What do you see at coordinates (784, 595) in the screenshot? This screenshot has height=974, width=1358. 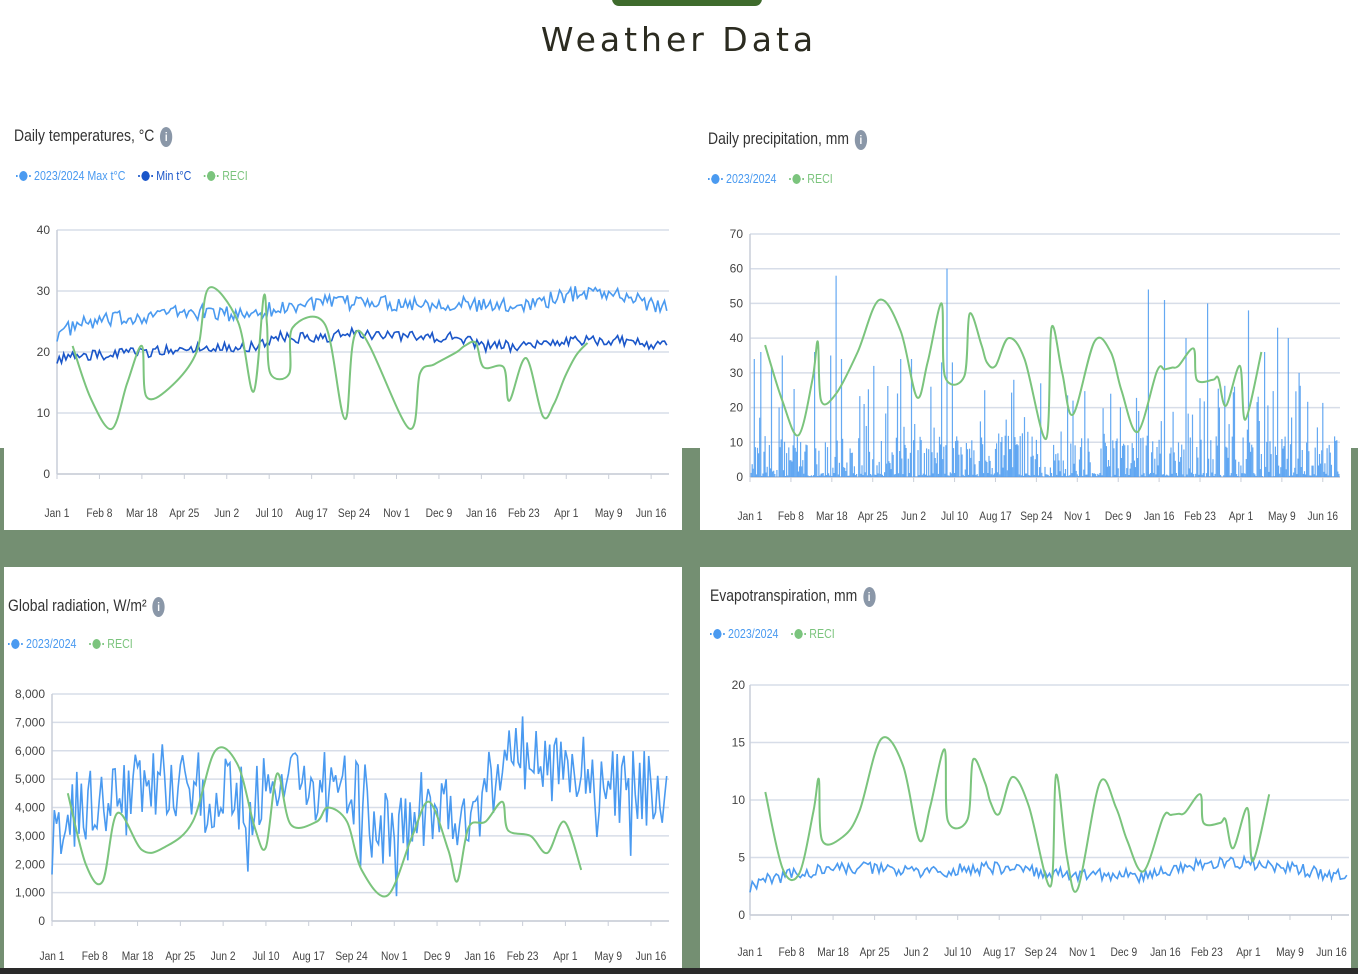 I see `panel-title-text: Evapotranspiration, mm` at bounding box center [784, 595].